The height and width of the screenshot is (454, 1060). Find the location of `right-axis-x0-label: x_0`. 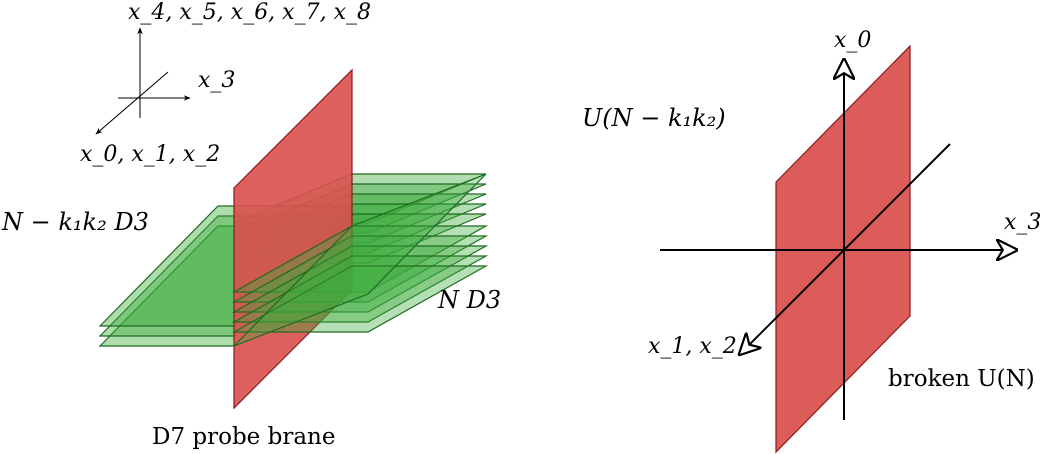

right-axis-x0-label: x_0 is located at coordinates (853, 40).